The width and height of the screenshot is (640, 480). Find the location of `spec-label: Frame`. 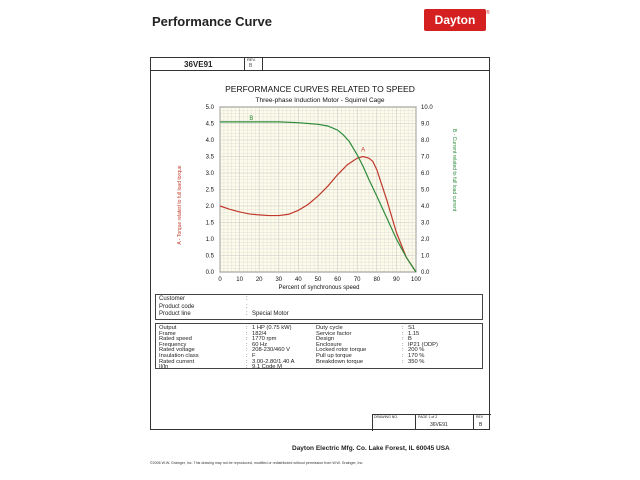

spec-label: Frame is located at coordinates (167, 333).